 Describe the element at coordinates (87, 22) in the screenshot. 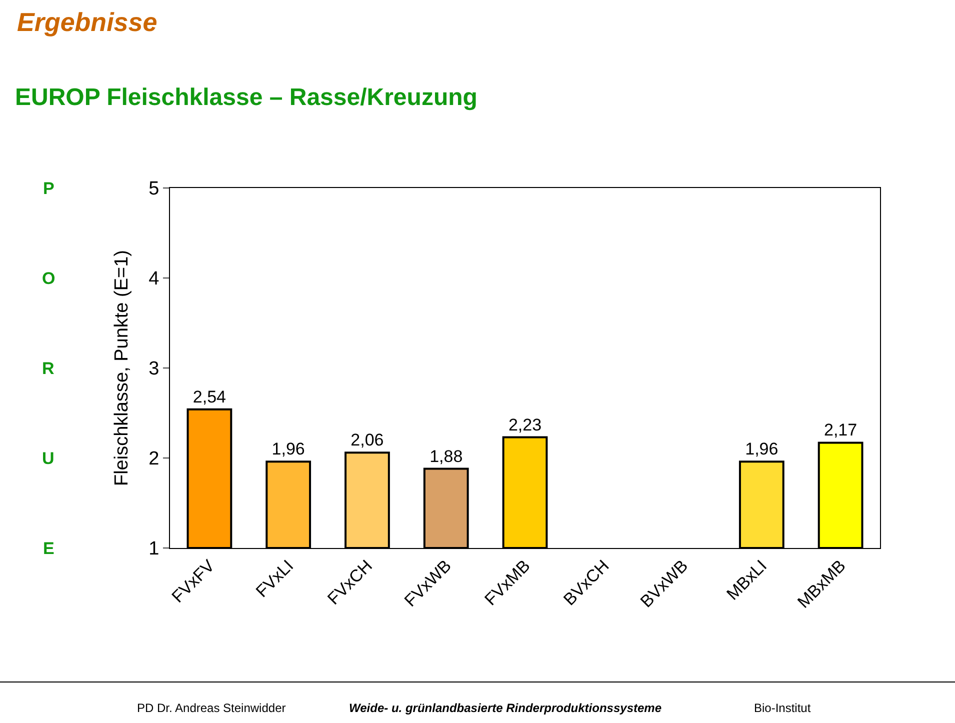

I see `text: Ergebnisse` at that location.